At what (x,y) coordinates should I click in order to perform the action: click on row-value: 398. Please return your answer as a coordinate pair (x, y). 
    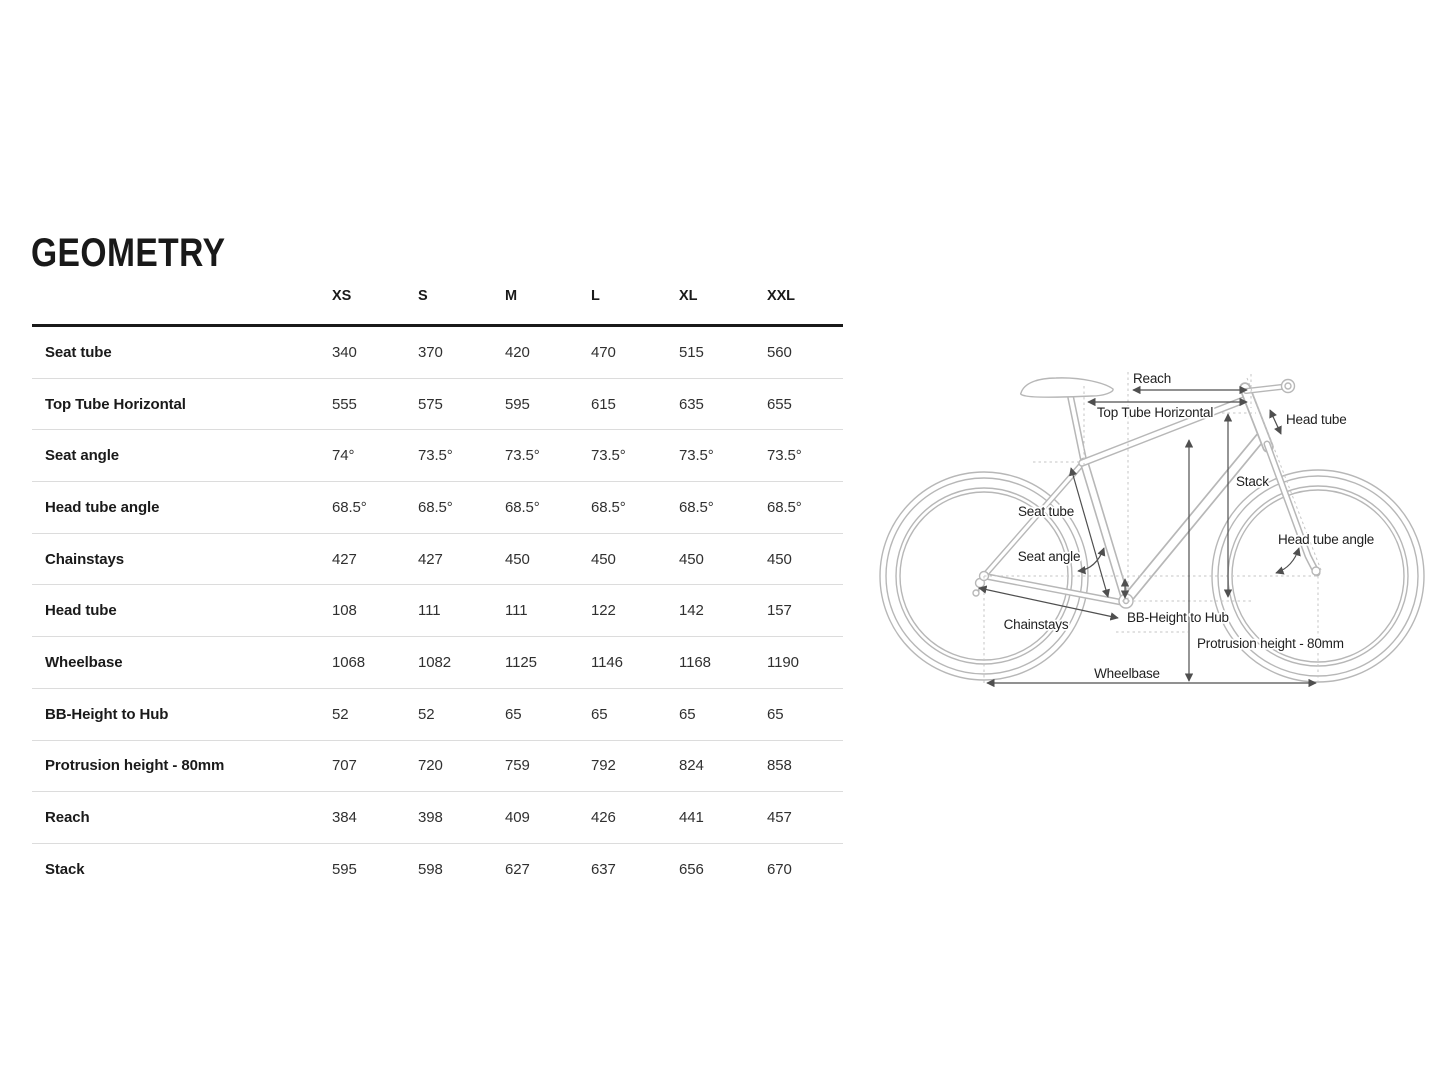
    Looking at the image, I should click on (430, 818).